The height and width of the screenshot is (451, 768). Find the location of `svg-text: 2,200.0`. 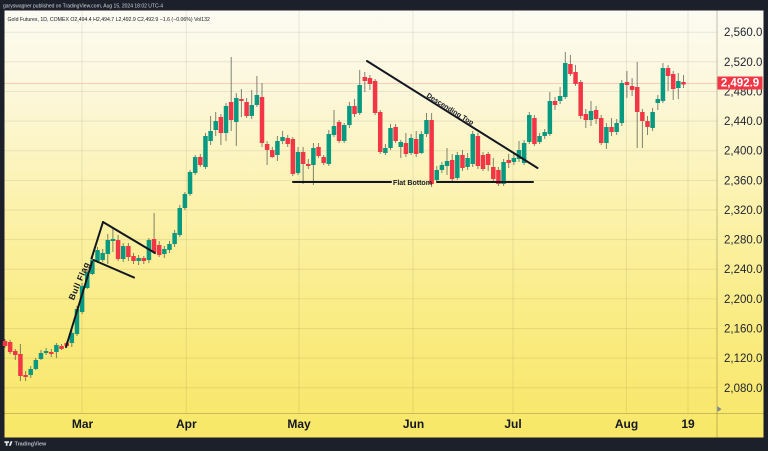

svg-text: 2,200.0 is located at coordinates (743, 300).